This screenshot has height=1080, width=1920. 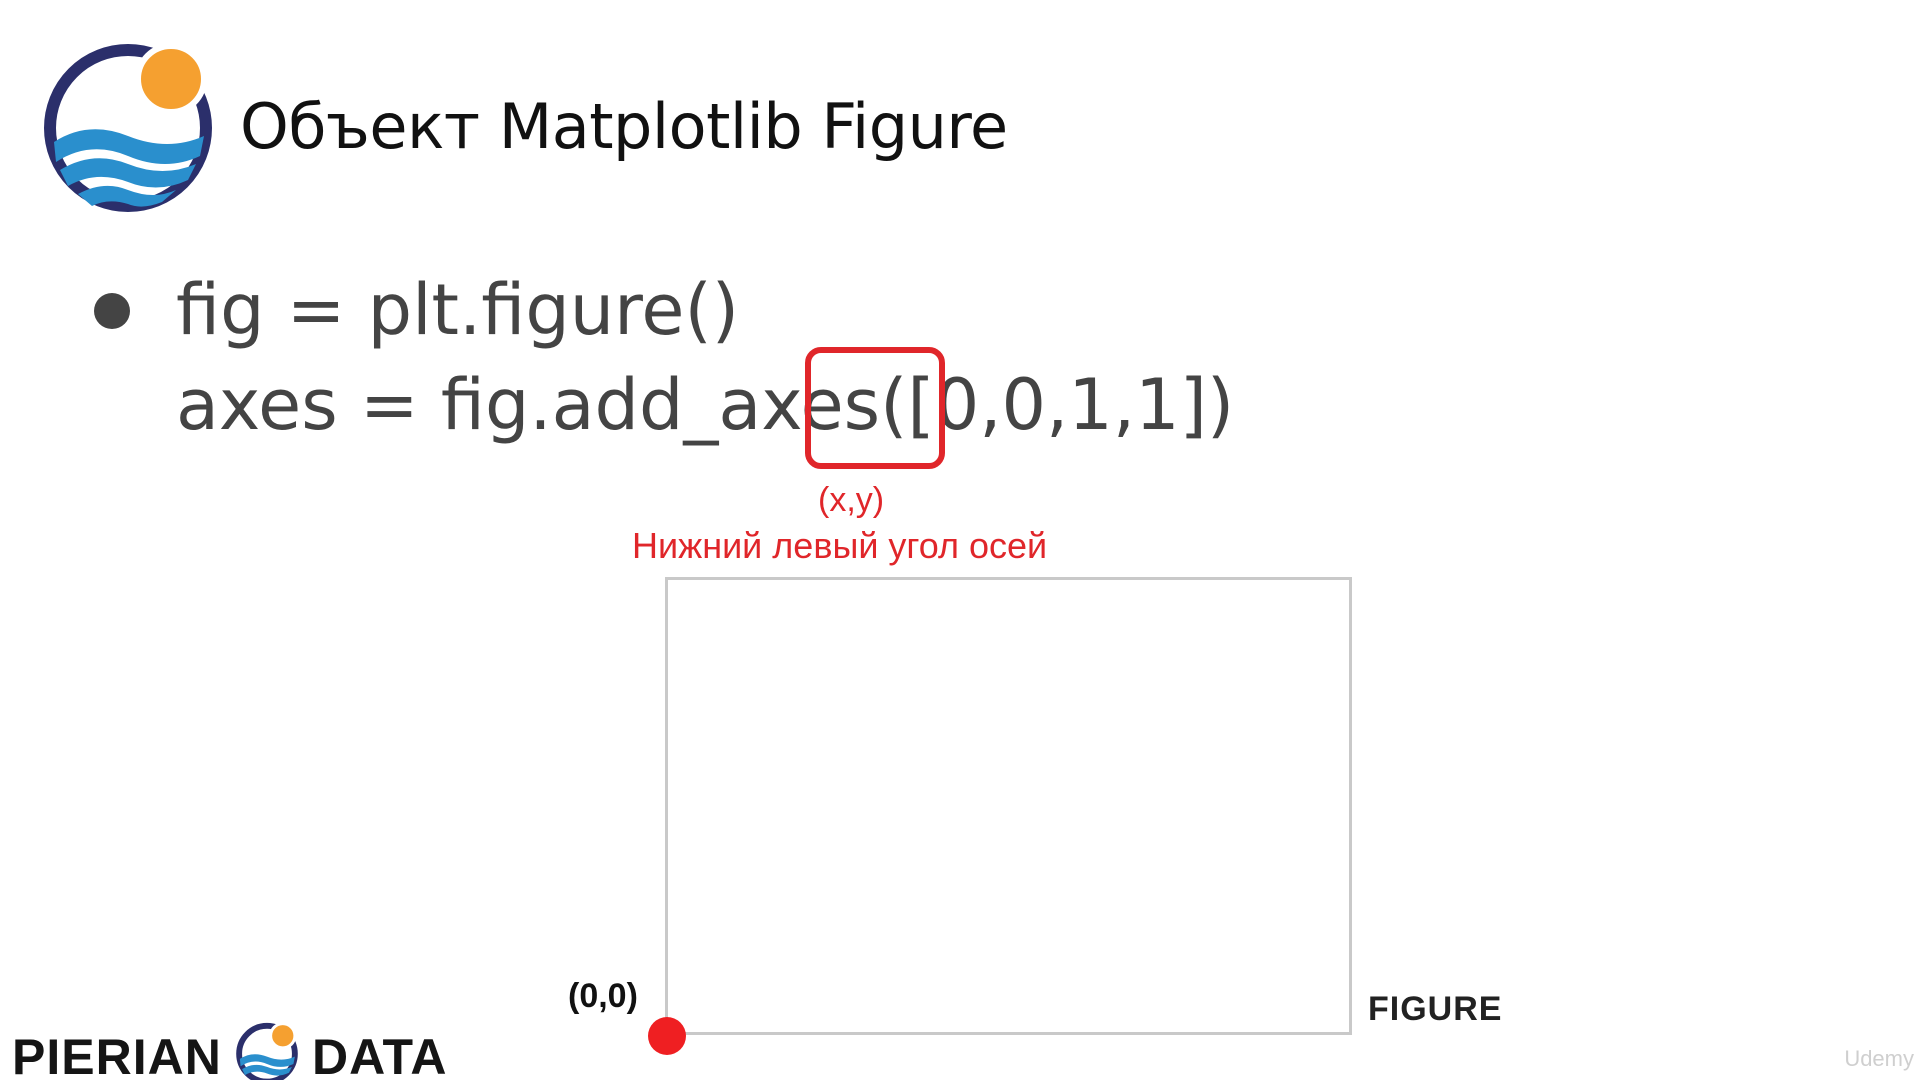 What do you see at coordinates (1435, 1009) in the screenshot?
I see `figure-label: FIGURE` at bounding box center [1435, 1009].